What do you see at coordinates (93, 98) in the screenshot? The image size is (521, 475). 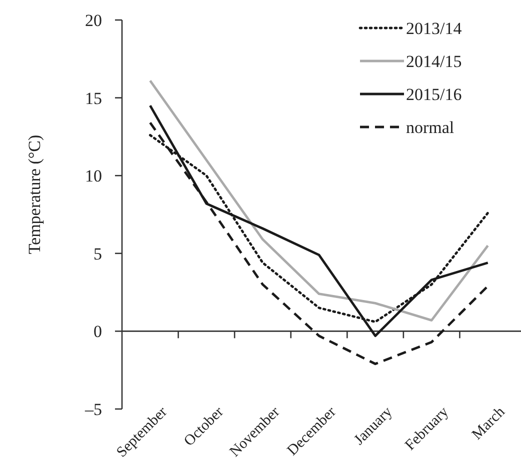 I see `y-tick-label: 15` at bounding box center [93, 98].